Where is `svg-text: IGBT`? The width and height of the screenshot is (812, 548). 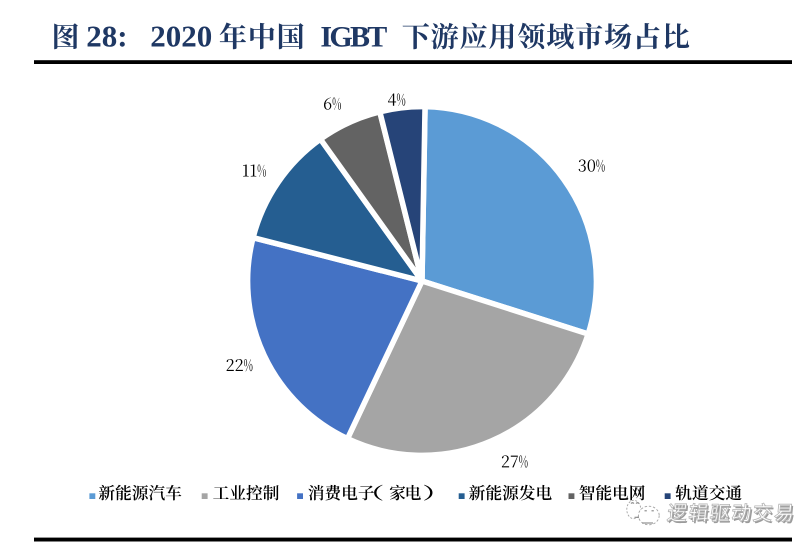
svg-text: IGBT is located at coordinates (353, 37).